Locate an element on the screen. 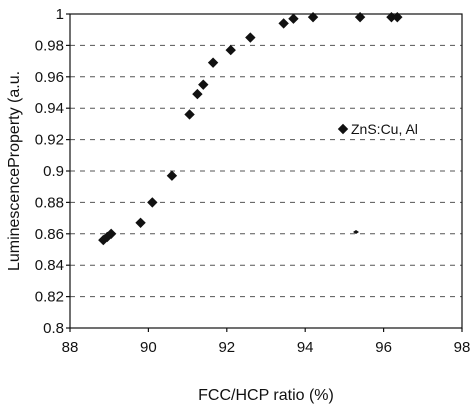  legend: ZnS:Cu, Al is located at coordinates (377, 129).